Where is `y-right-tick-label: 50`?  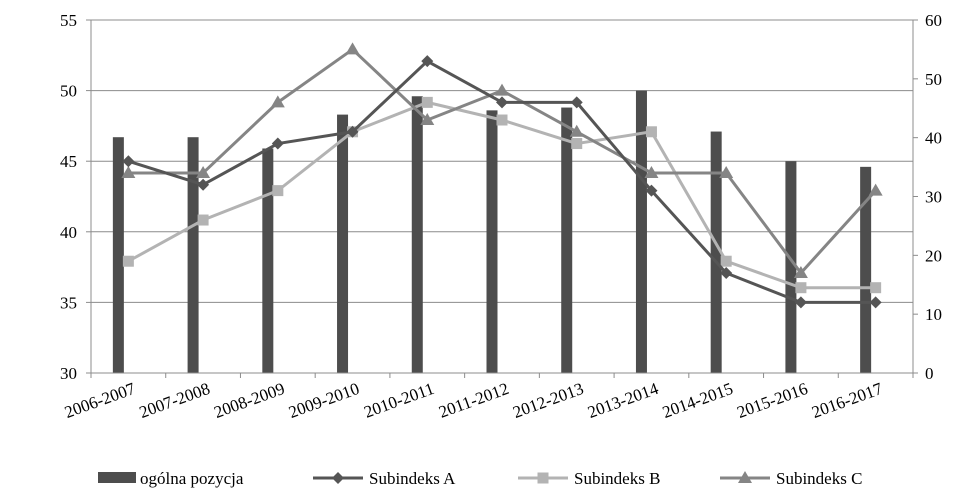
y-right-tick-label: 50 is located at coordinates (933, 79).